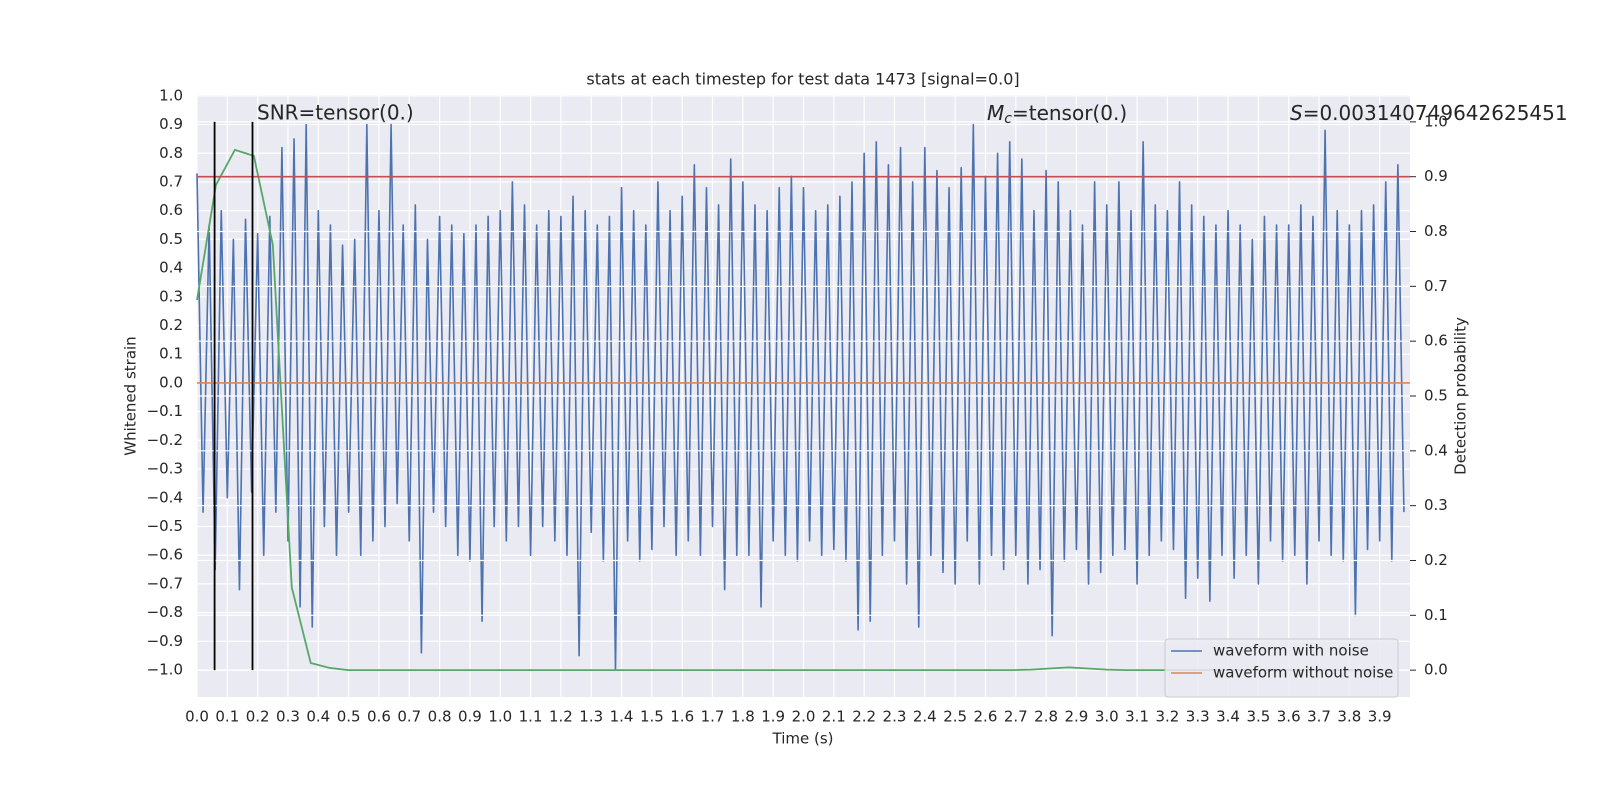 This screenshot has height=800, width=1600. I want to click on y-tick-label: 0.7, so click(171, 181).